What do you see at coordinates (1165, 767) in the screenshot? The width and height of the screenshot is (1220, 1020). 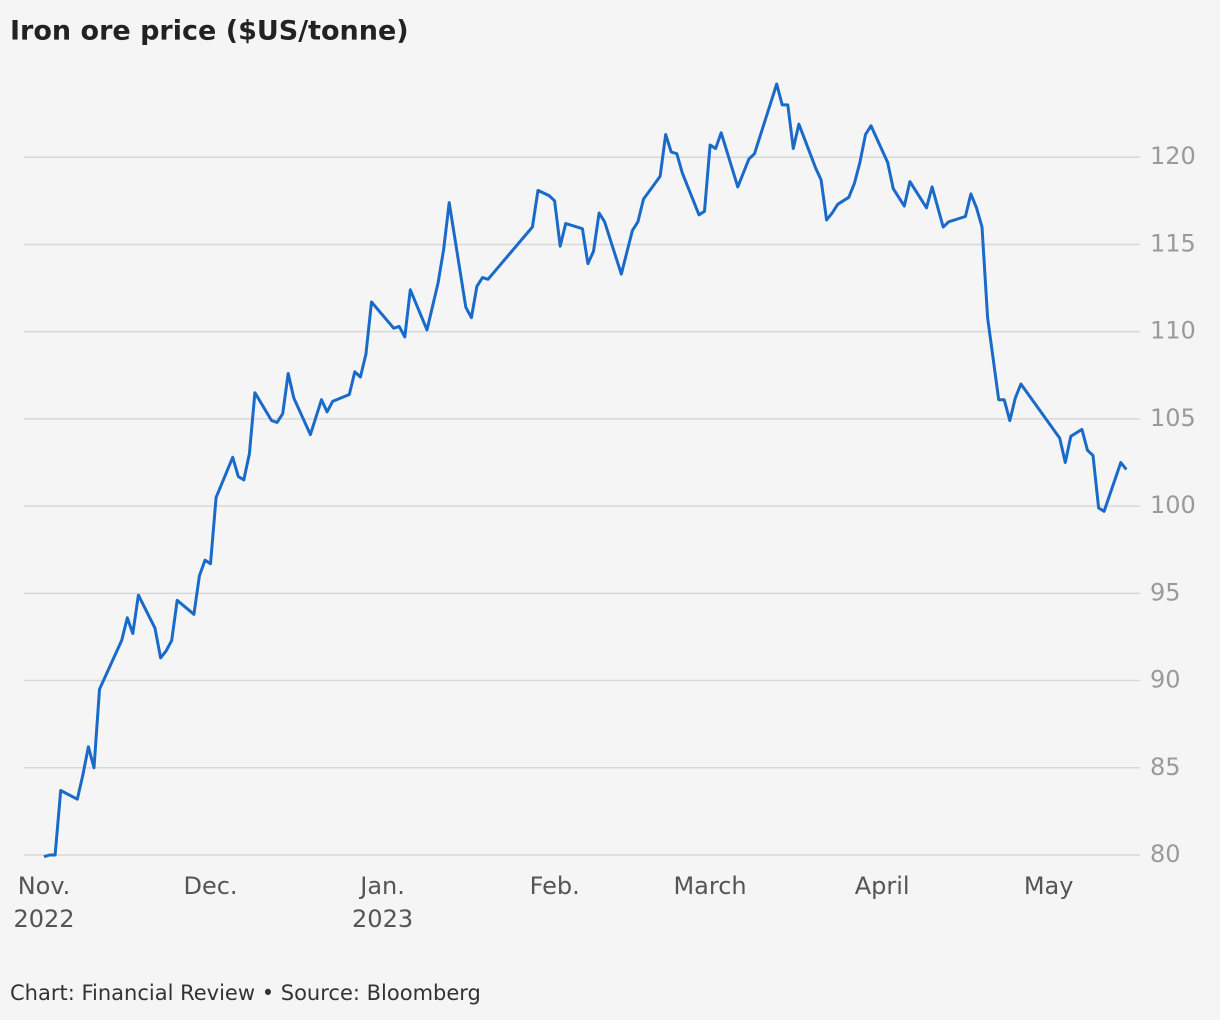 I see `y-tick-label: 85` at bounding box center [1165, 767].